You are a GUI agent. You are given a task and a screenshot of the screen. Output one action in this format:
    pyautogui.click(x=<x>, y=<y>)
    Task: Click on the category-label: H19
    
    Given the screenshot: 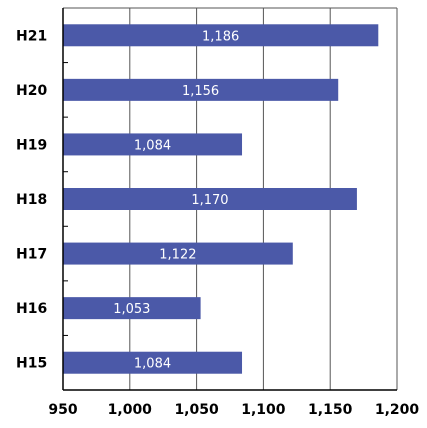 What is the action you would take?
    pyautogui.click(x=31, y=145)
    